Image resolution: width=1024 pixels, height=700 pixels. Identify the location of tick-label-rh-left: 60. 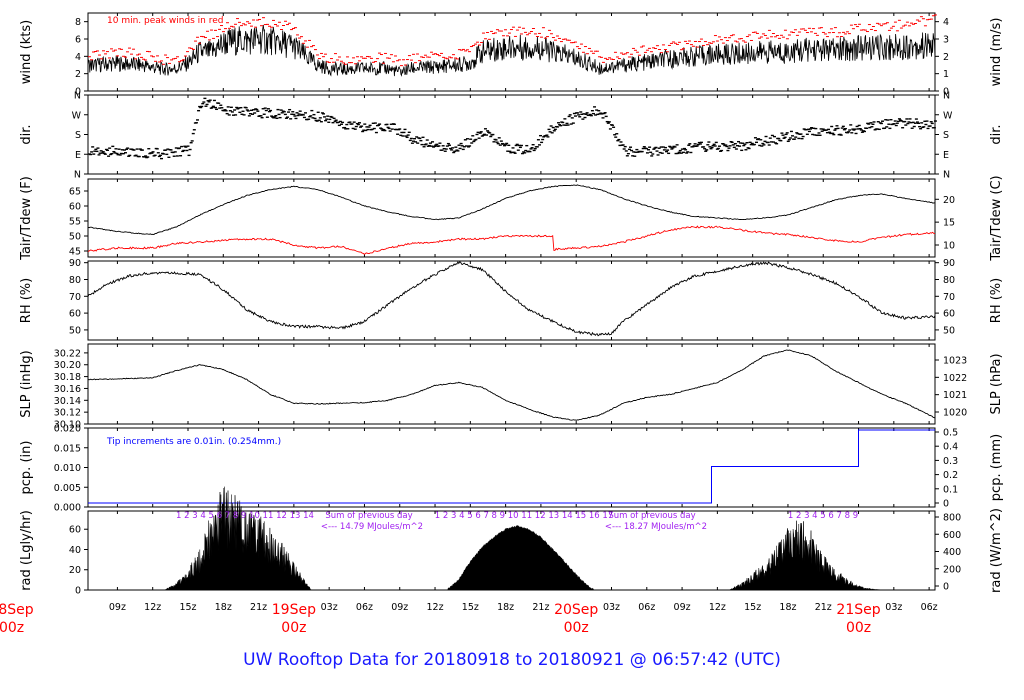
(75, 314).